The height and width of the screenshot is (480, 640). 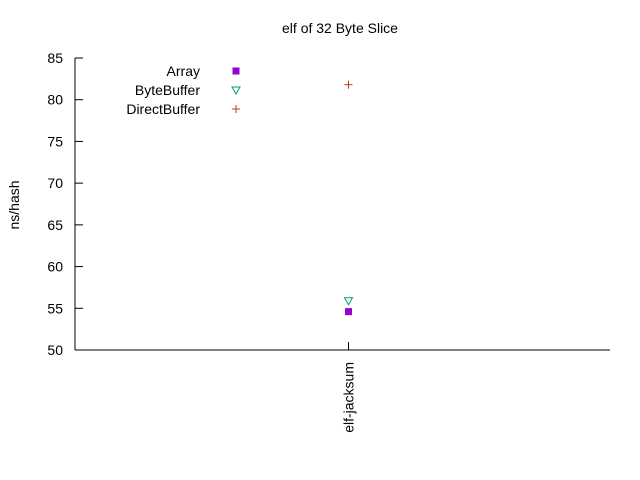 I want to click on chart-title: elf of 32 Byte Slice, so click(x=340, y=28).